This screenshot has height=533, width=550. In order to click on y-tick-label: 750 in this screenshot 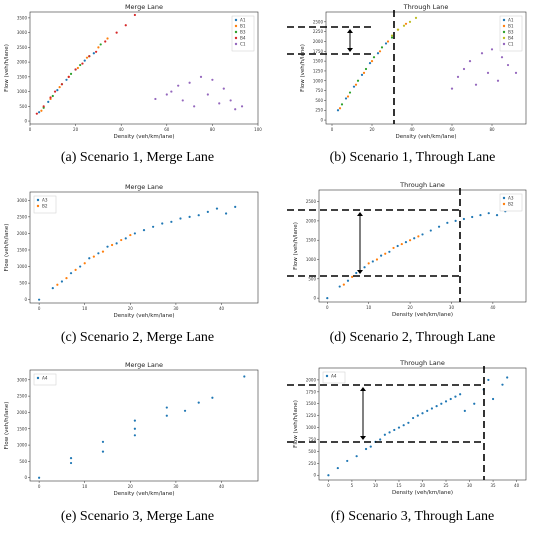, I will do `click(319, 90)`.